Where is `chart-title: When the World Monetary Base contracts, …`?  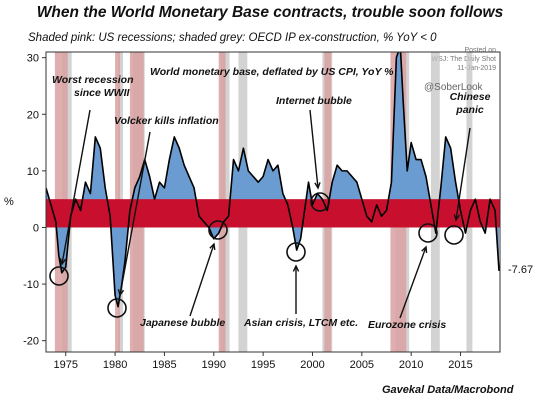
chart-title: When the World Monetary Base contracts, … is located at coordinates (270, 12).